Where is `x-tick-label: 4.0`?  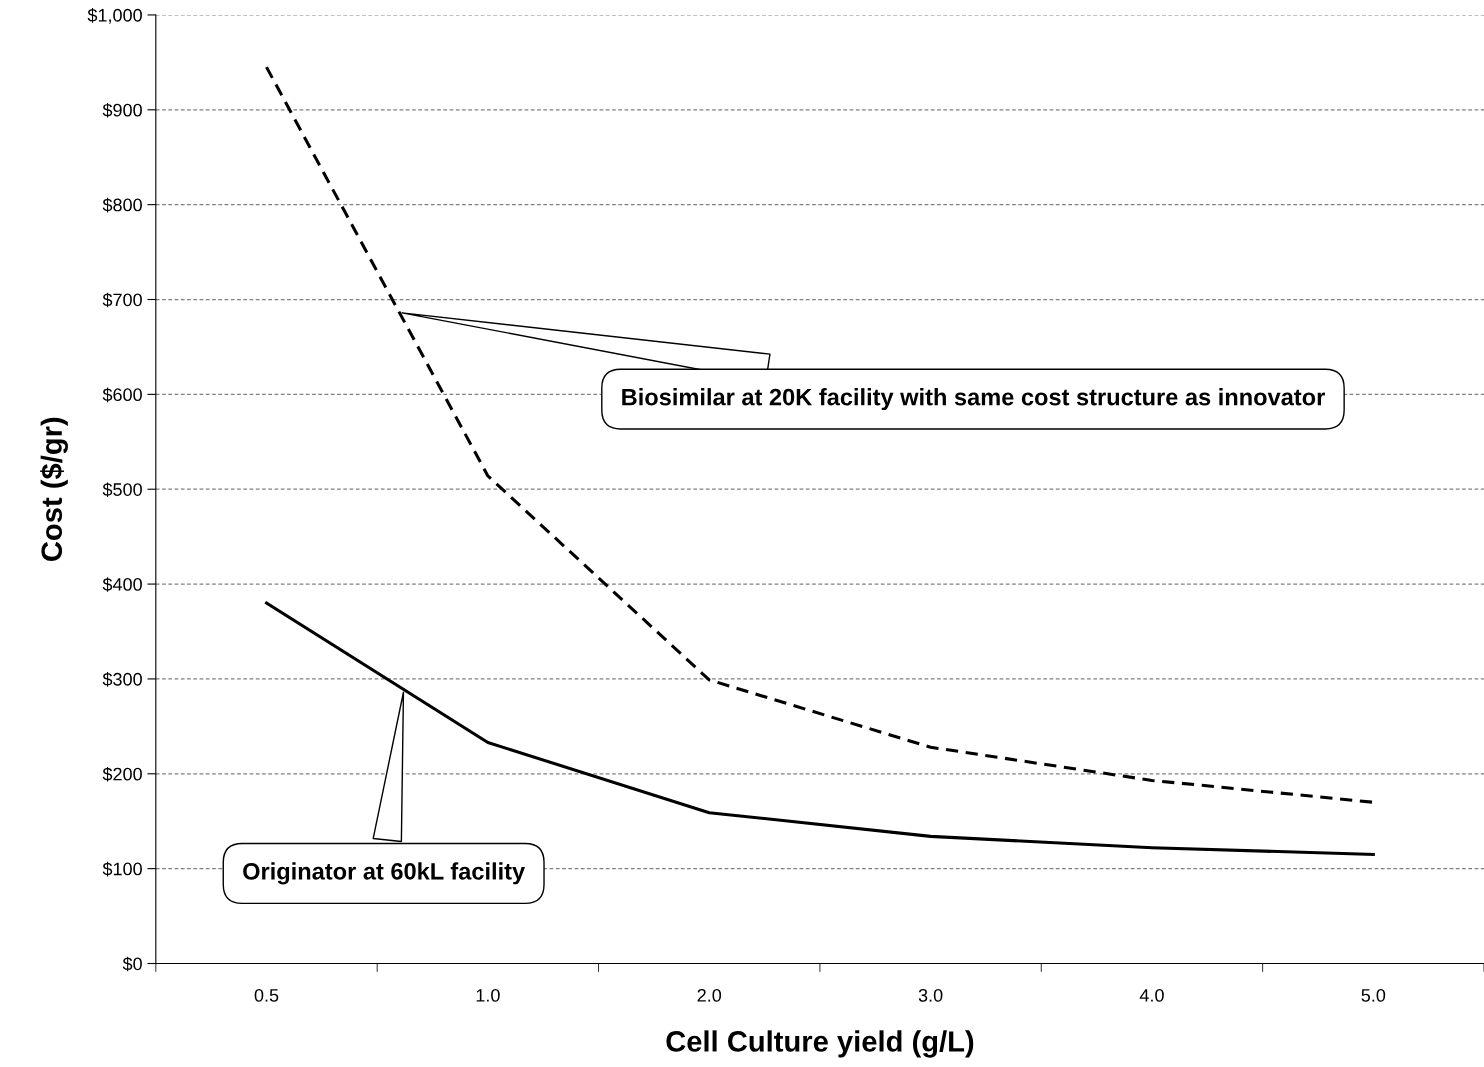 x-tick-label: 4.0 is located at coordinates (1151, 995).